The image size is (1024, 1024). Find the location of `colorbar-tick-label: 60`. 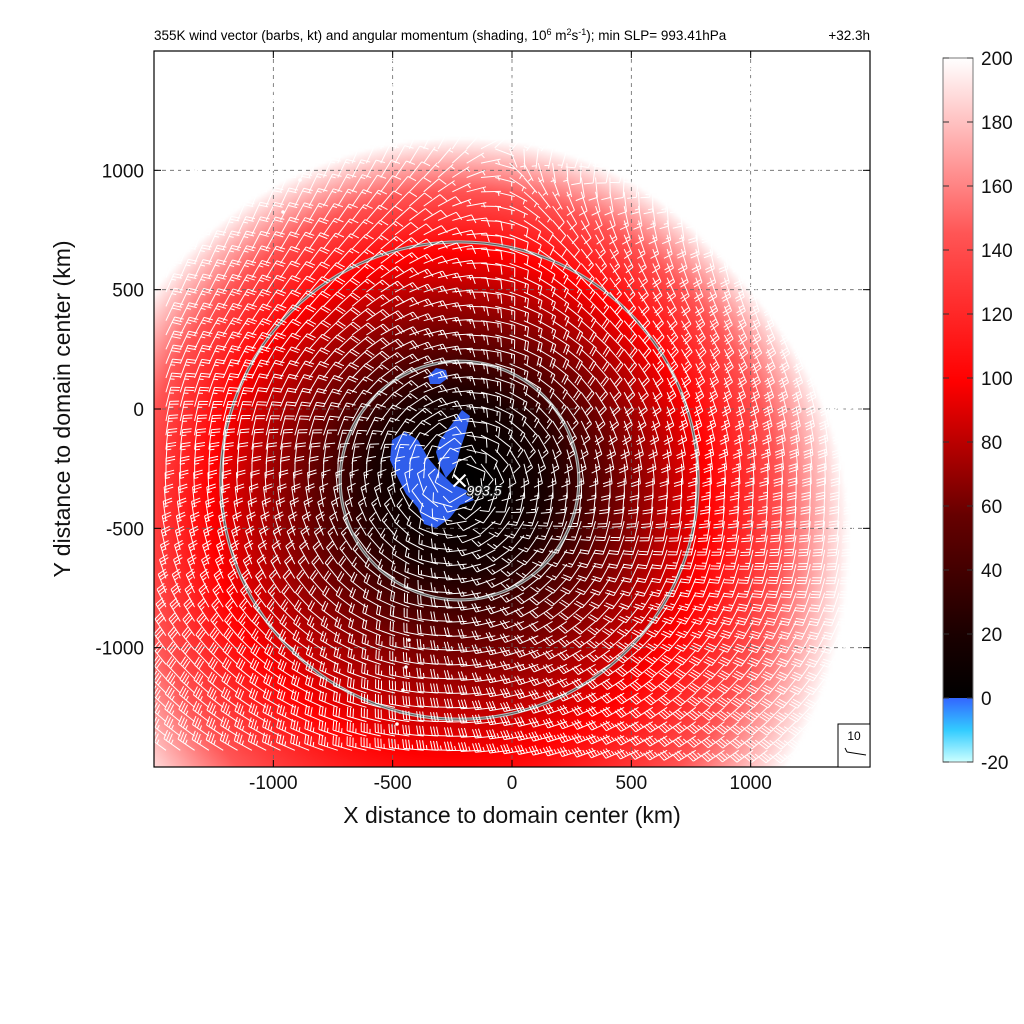

colorbar-tick-label: 60 is located at coordinates (991, 507).